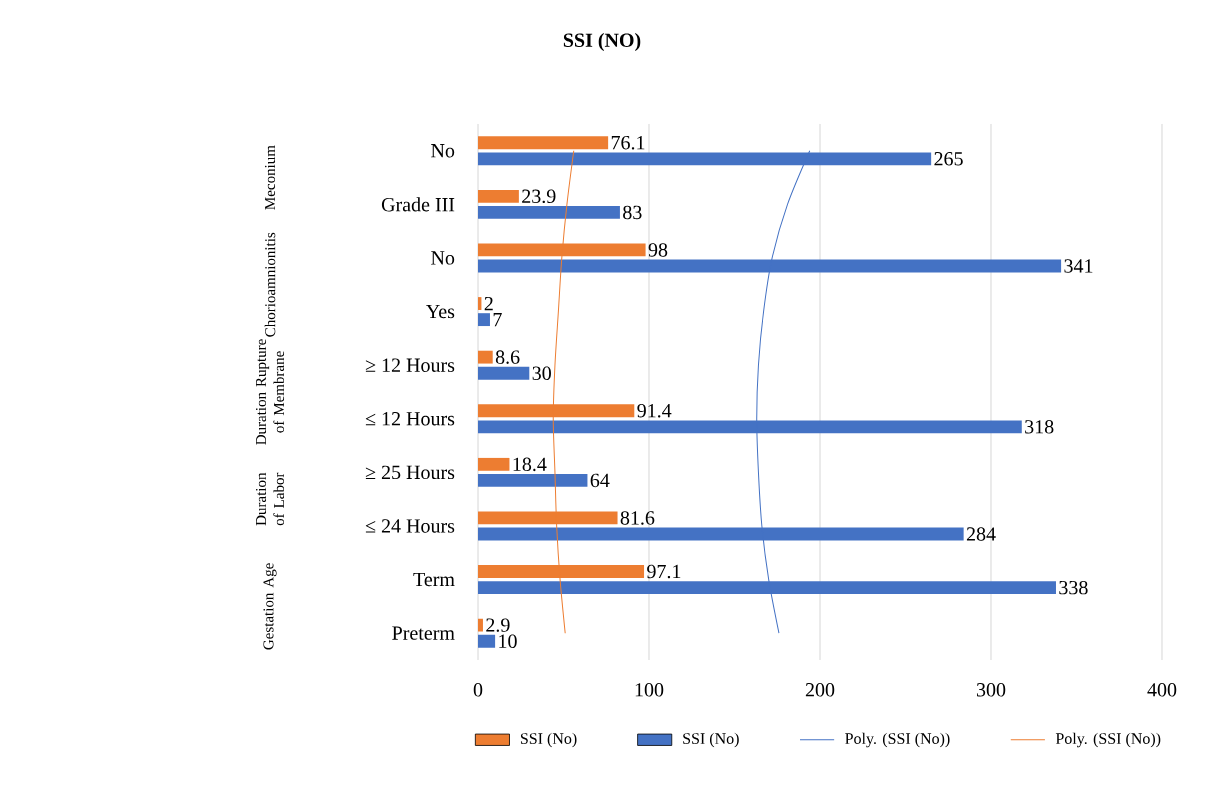  I want to click on data-label: 10, so click(508, 641).